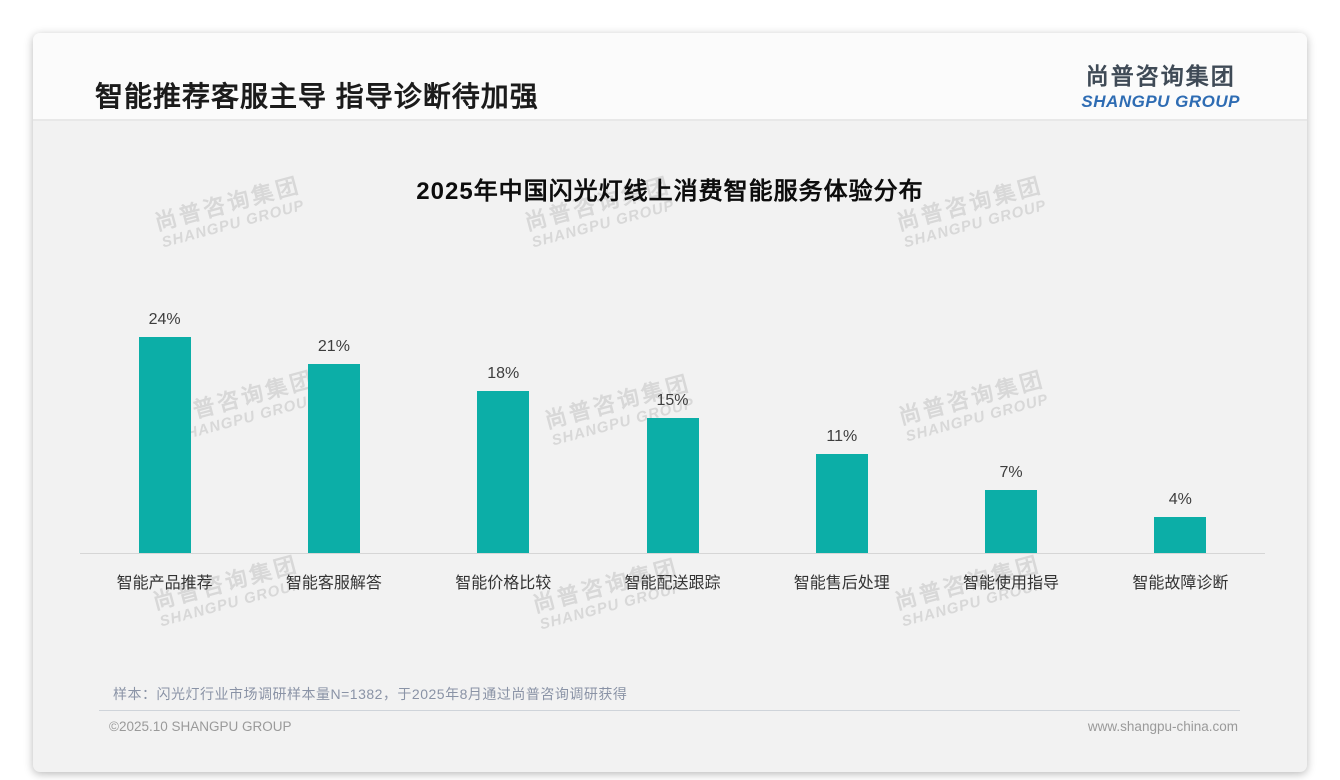  Describe the element at coordinates (164, 583) in the screenshot. I see `bar-category-label: 智能产品推荐` at that location.